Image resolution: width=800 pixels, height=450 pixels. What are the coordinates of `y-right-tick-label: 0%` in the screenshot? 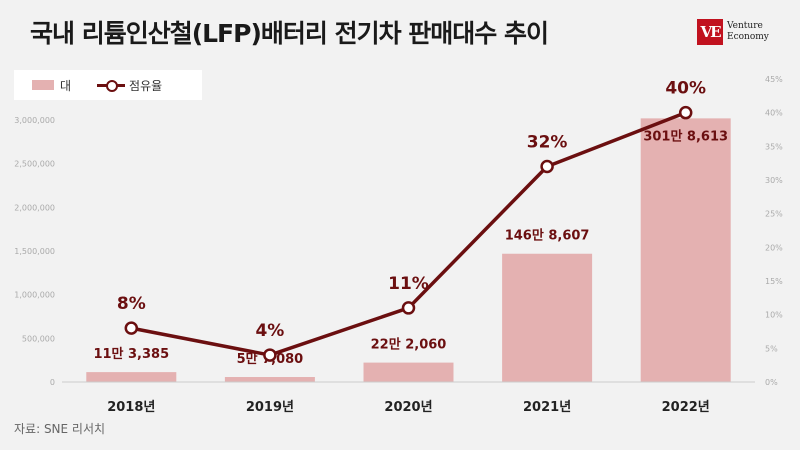 It's located at (771, 382).